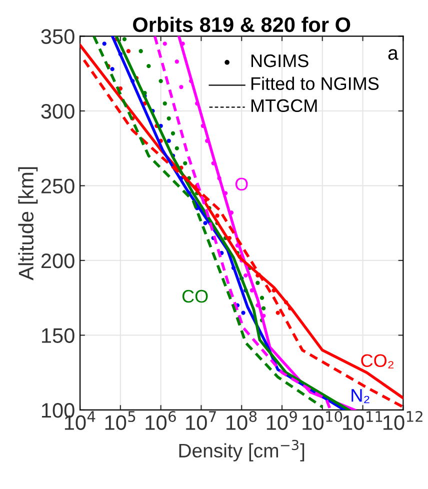  What do you see at coordinates (241, 451) in the screenshot?
I see `x-axis-title: Density [cm$^{−3}$]` at bounding box center [241, 451].